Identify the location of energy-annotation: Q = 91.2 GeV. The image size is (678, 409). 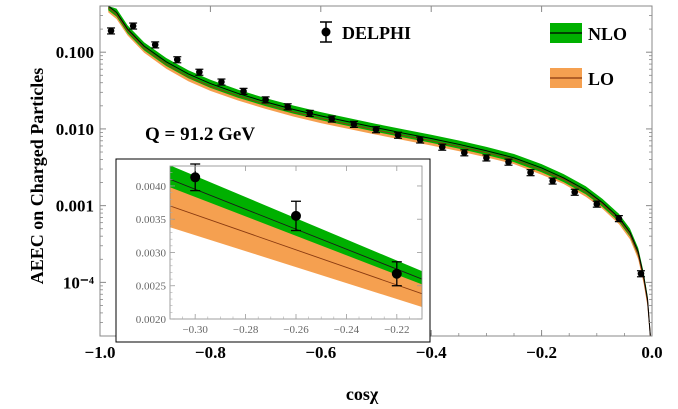
(200, 134).